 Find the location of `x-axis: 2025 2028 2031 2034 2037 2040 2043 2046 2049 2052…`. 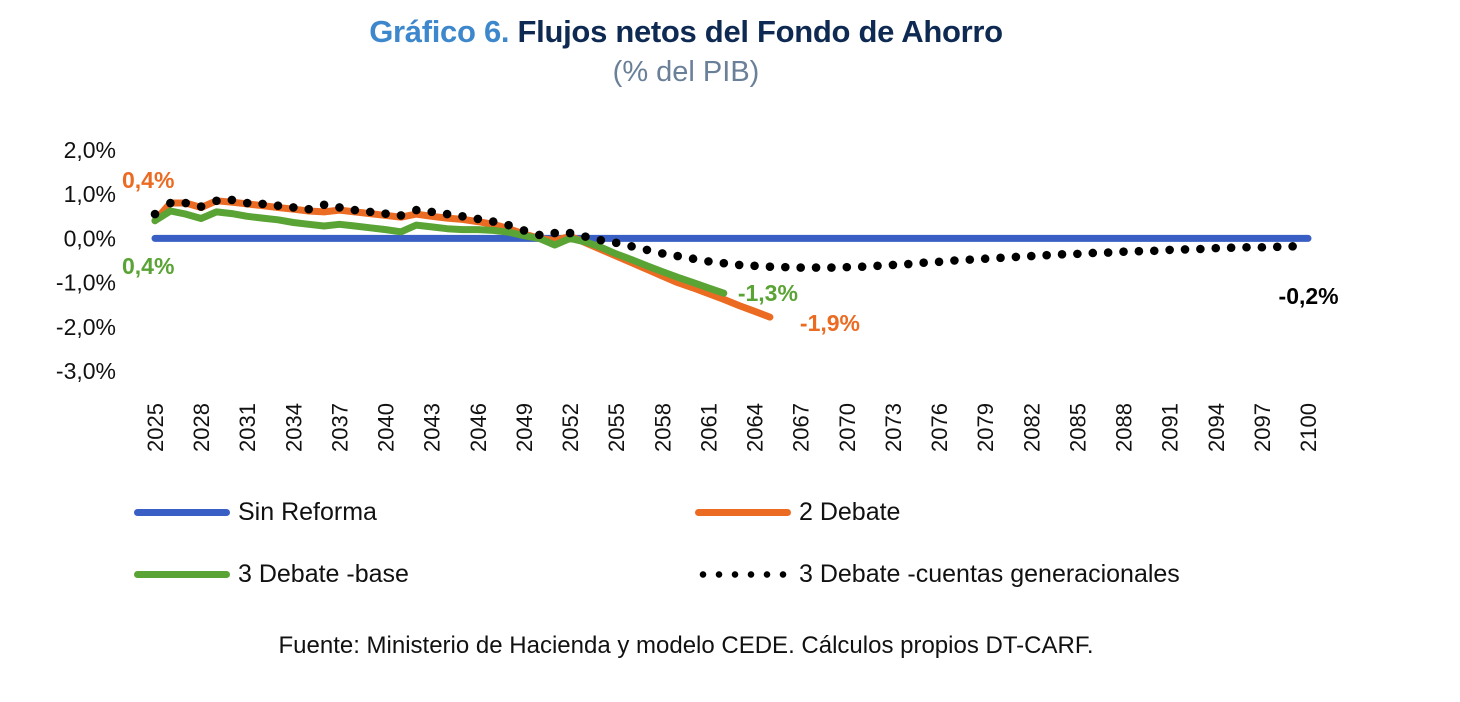

x-axis: 2025 2028 2031 2034 2037 2040 2043 2046 2049 2052… is located at coordinates (732, 427).